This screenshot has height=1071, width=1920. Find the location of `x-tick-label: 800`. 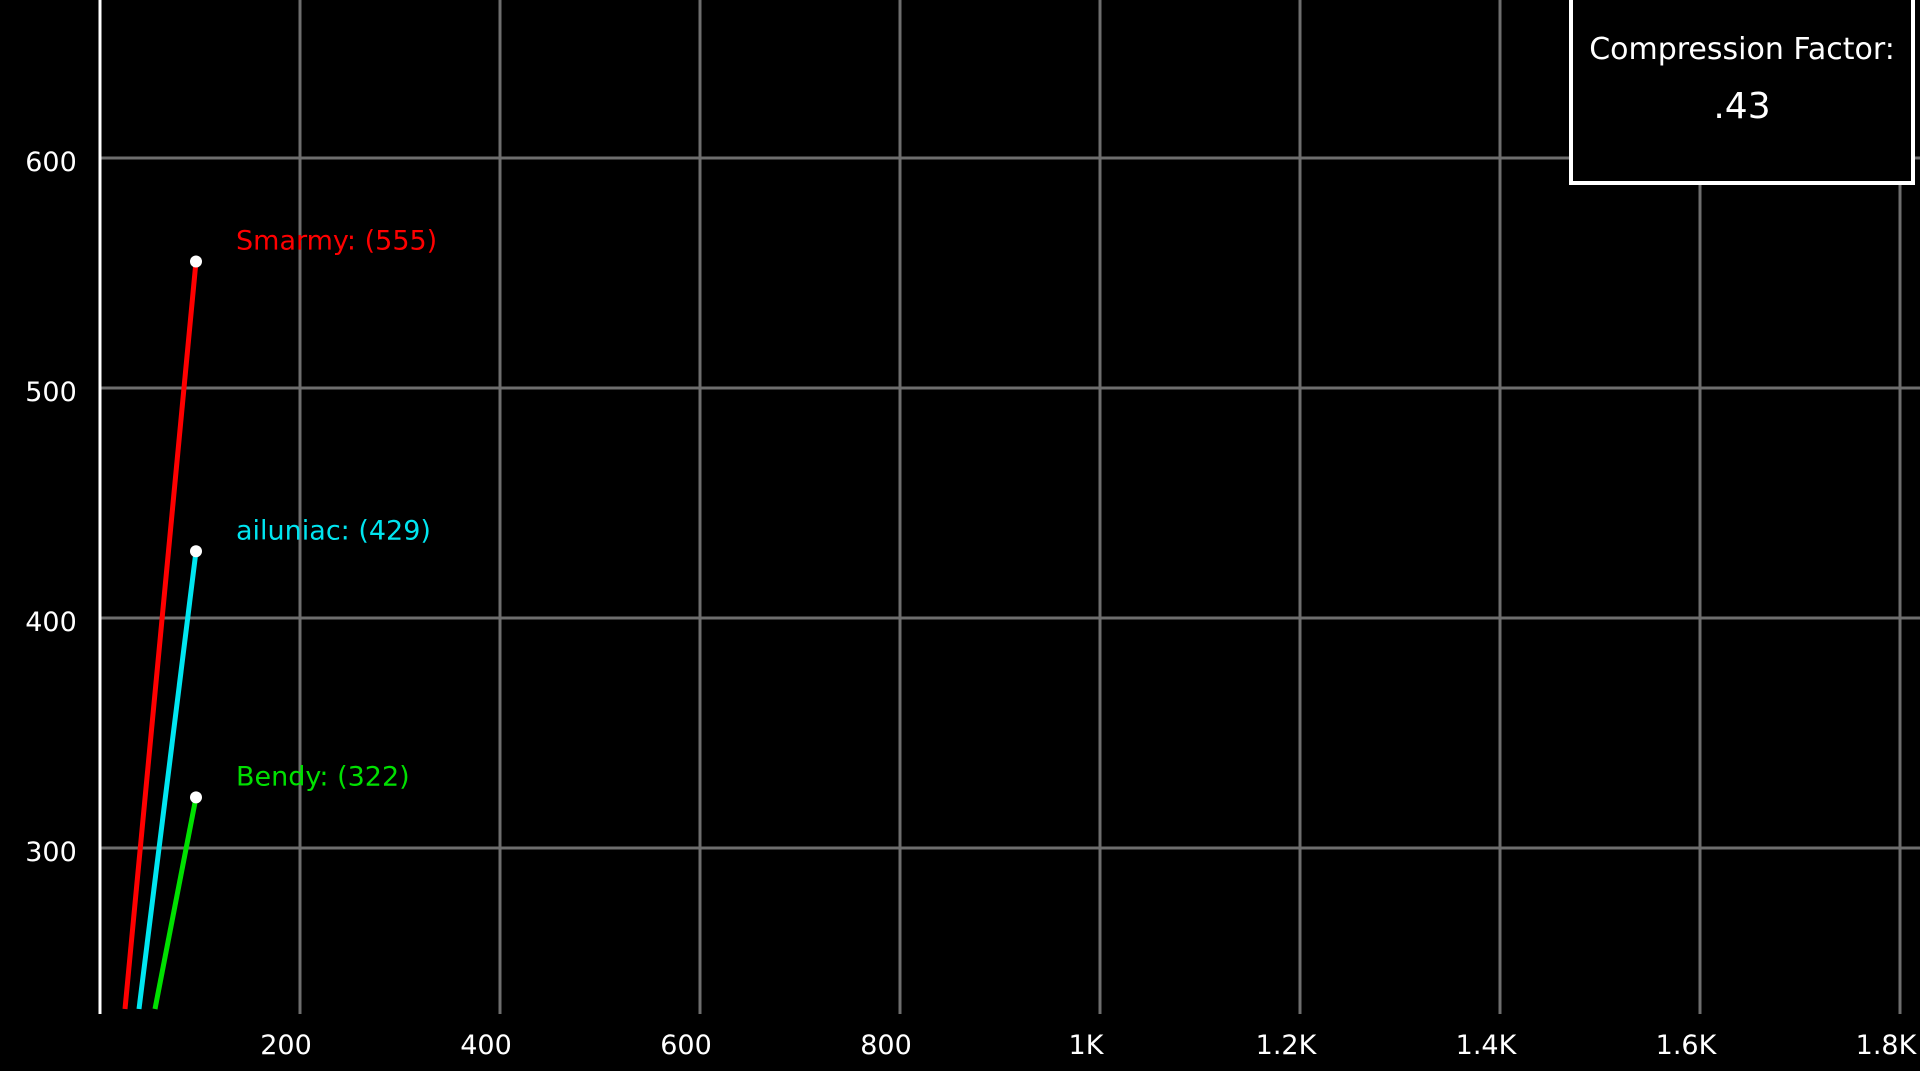

x-tick-label: 800 is located at coordinates (886, 1045).